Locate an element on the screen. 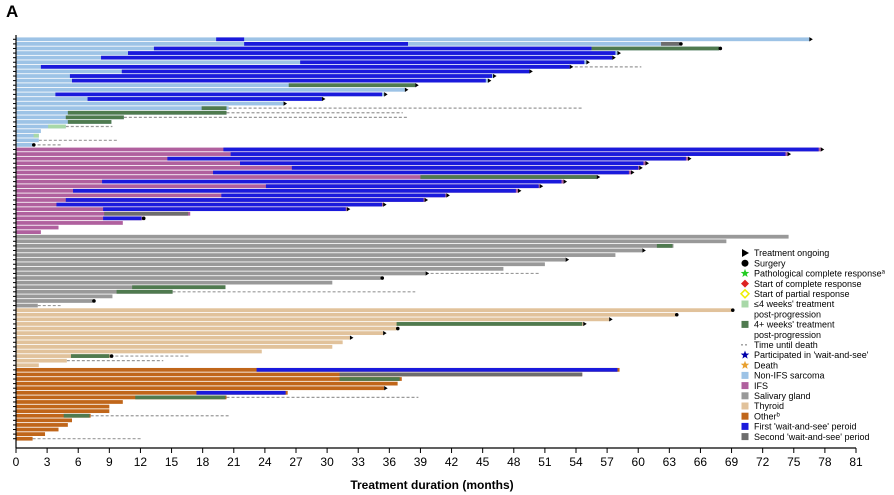  x-tick-label: 51 is located at coordinates (545, 462).